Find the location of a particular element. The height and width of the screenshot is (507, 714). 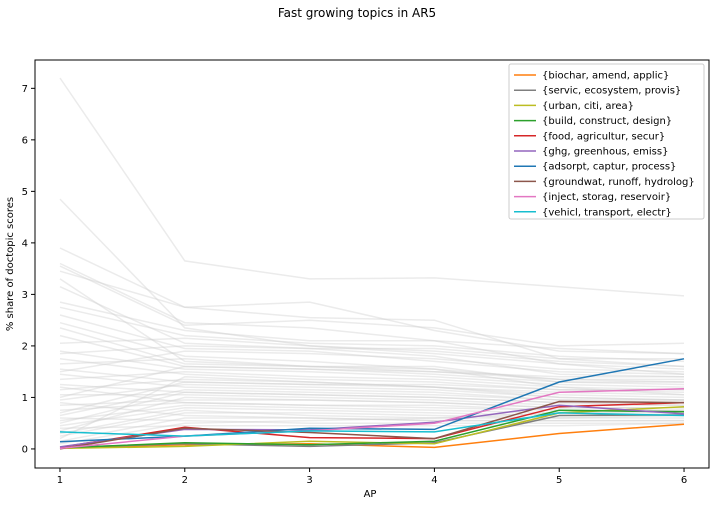

legend-entry: {food, agricultur, secur} is located at coordinates (603, 136).